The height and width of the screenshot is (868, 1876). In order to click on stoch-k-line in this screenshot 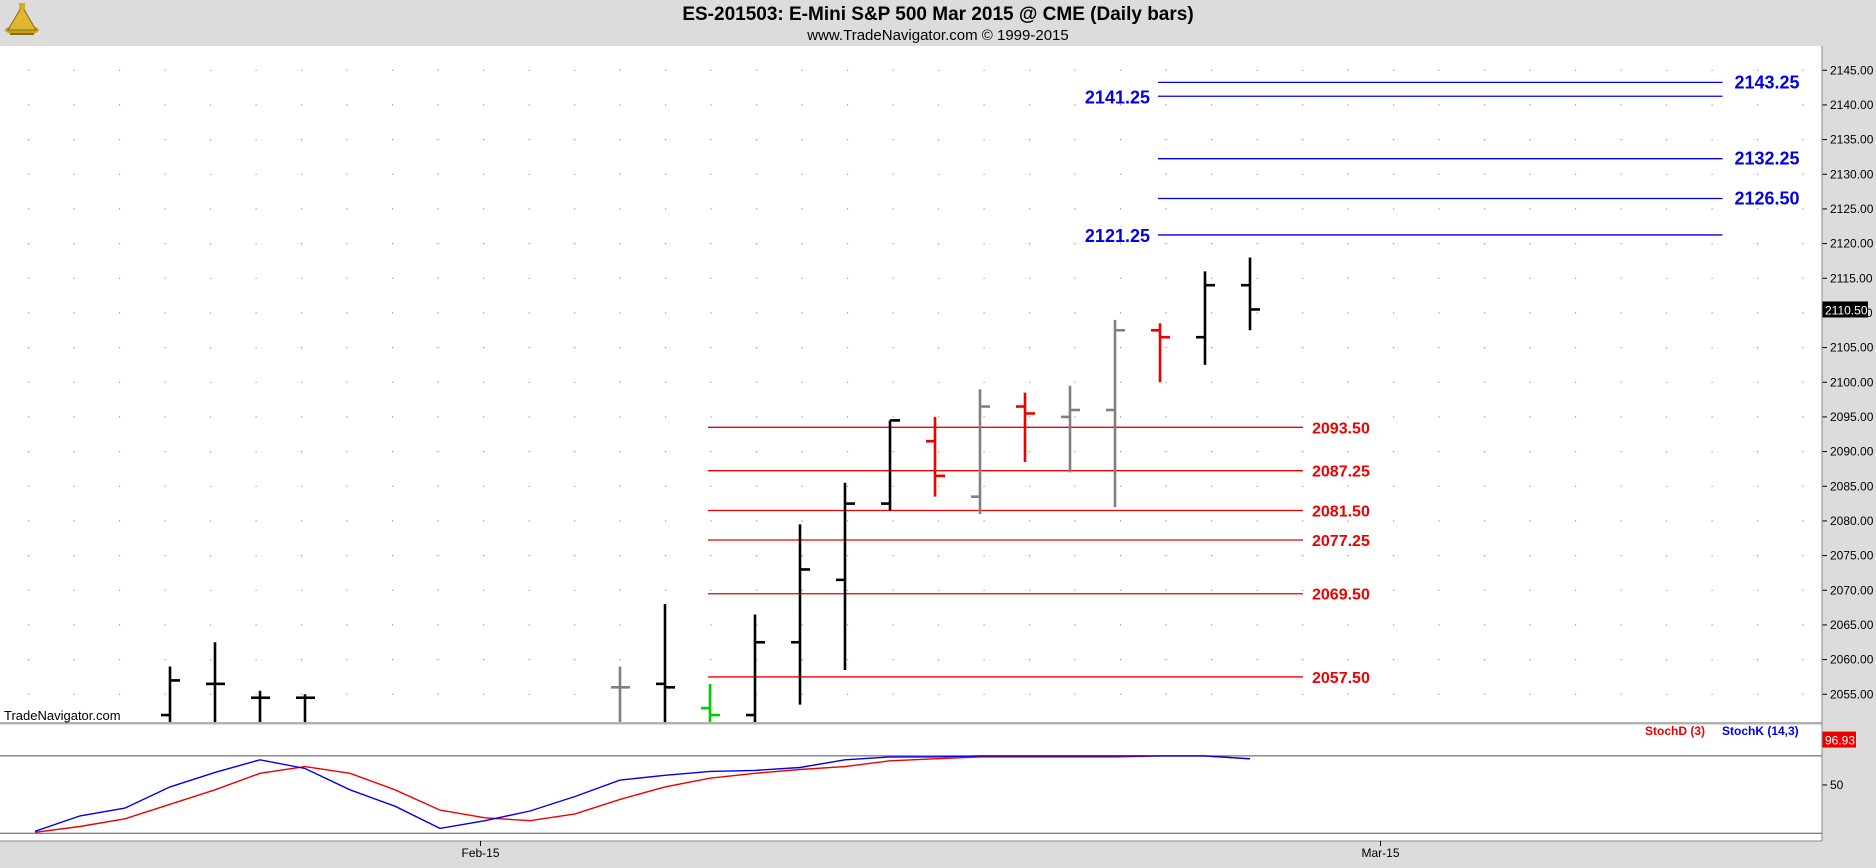, I will do `click(642, 793)`.